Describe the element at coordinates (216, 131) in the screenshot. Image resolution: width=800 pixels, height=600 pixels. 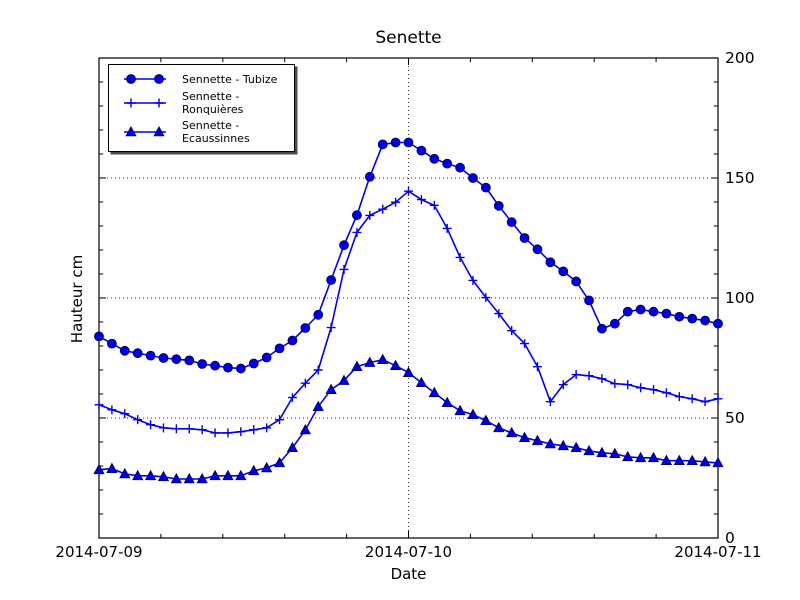
I see `legend-label: Sennette - Ecaussinnes` at that location.